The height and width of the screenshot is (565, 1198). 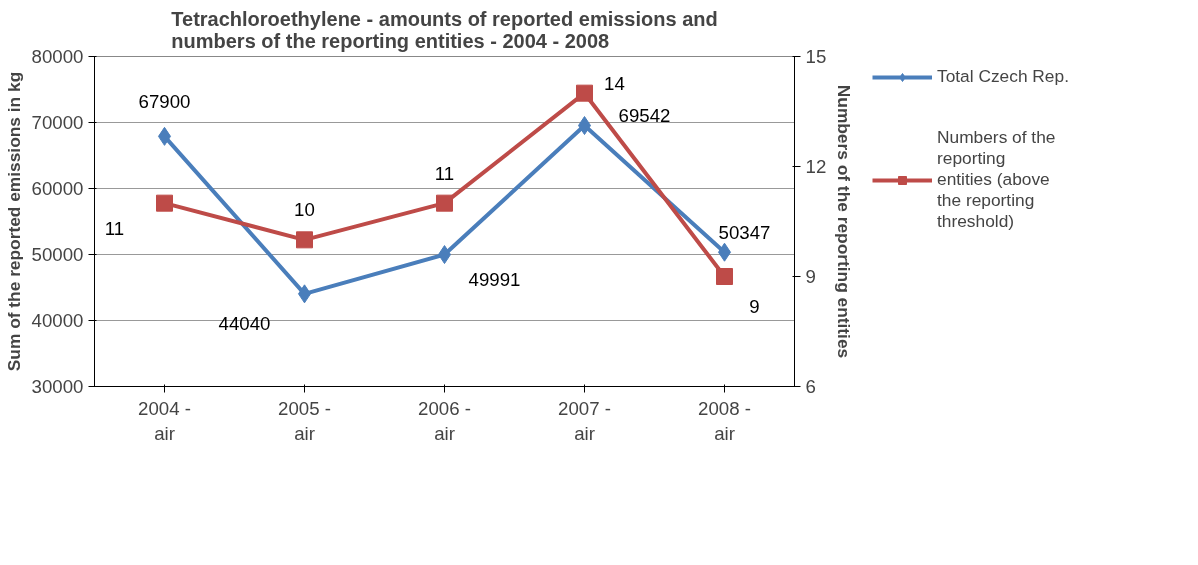 I want to click on data-label: 44040, so click(x=244, y=324).